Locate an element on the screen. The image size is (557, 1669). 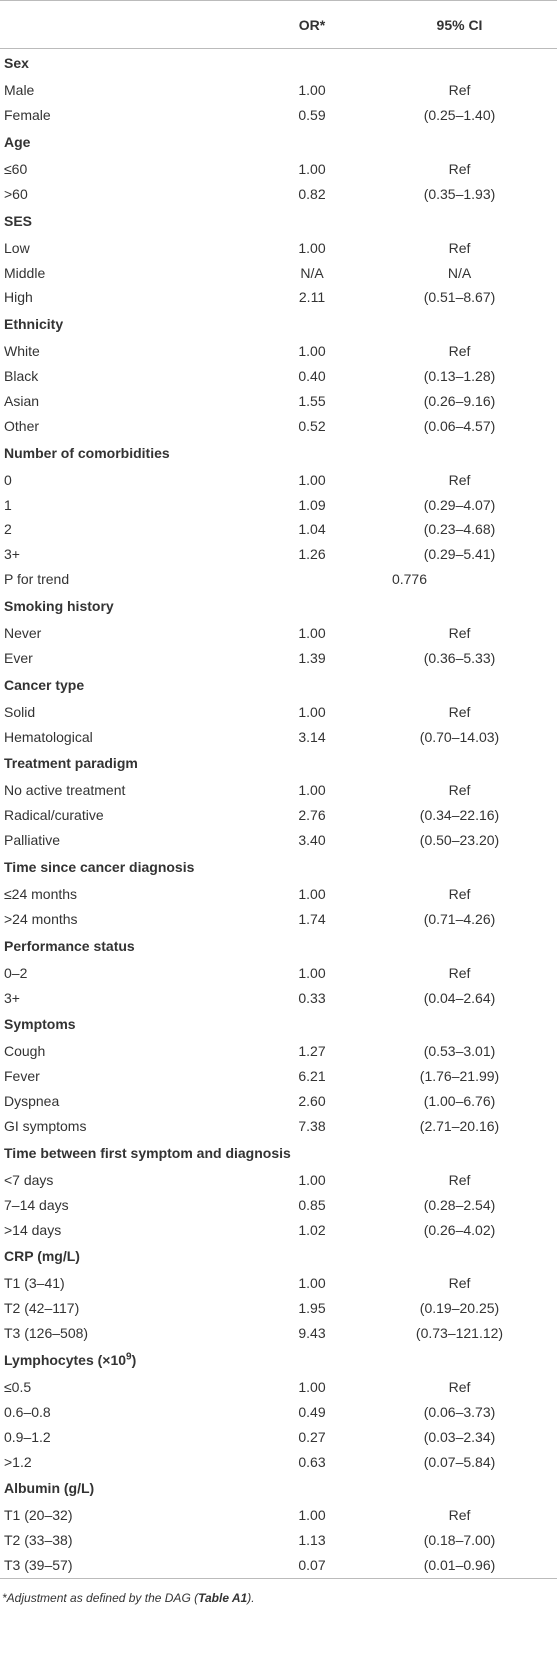
cell-value: 0.27 is located at coordinates (312, 1436).